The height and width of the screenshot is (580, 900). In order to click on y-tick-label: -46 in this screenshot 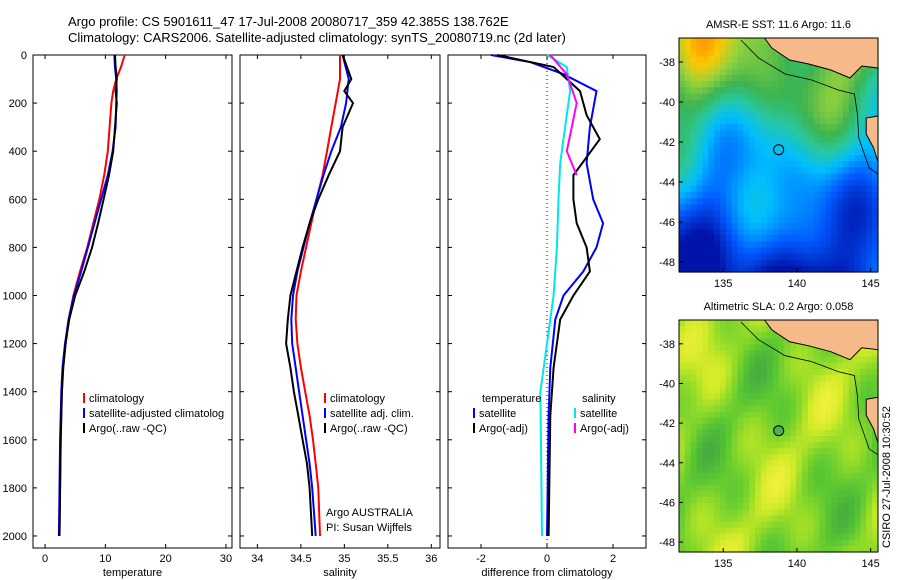, I will do `click(667, 223)`.